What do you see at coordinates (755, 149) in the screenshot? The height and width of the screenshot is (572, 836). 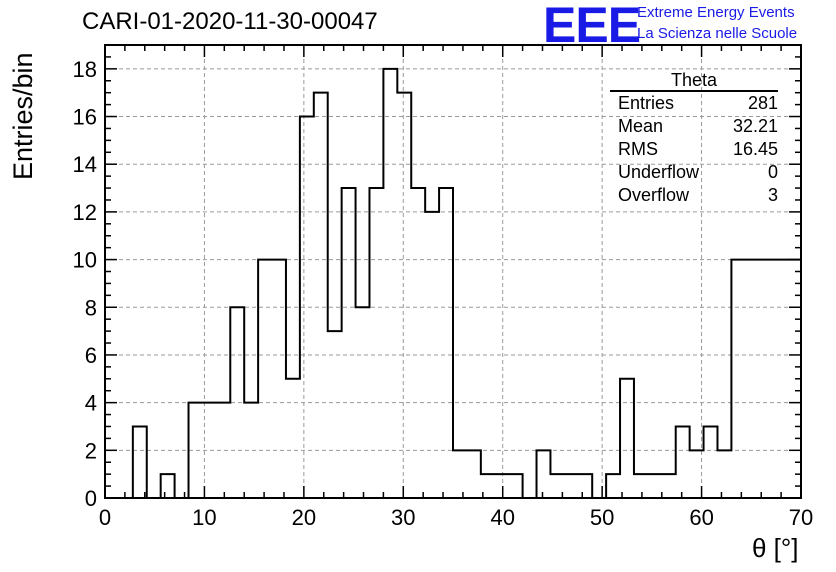 I see `stats-value: 16.45` at bounding box center [755, 149].